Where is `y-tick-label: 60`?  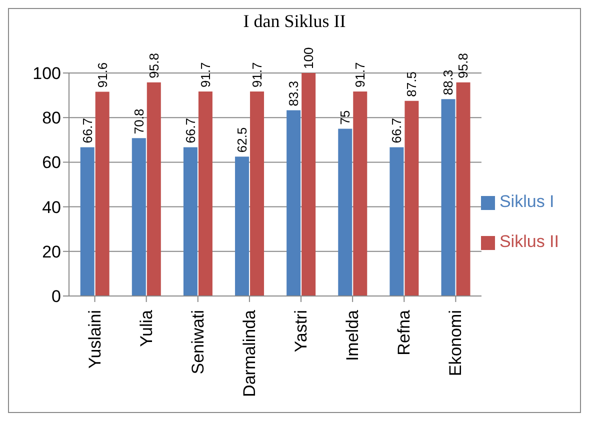 y-tick-label: 60 is located at coordinates (51, 162).